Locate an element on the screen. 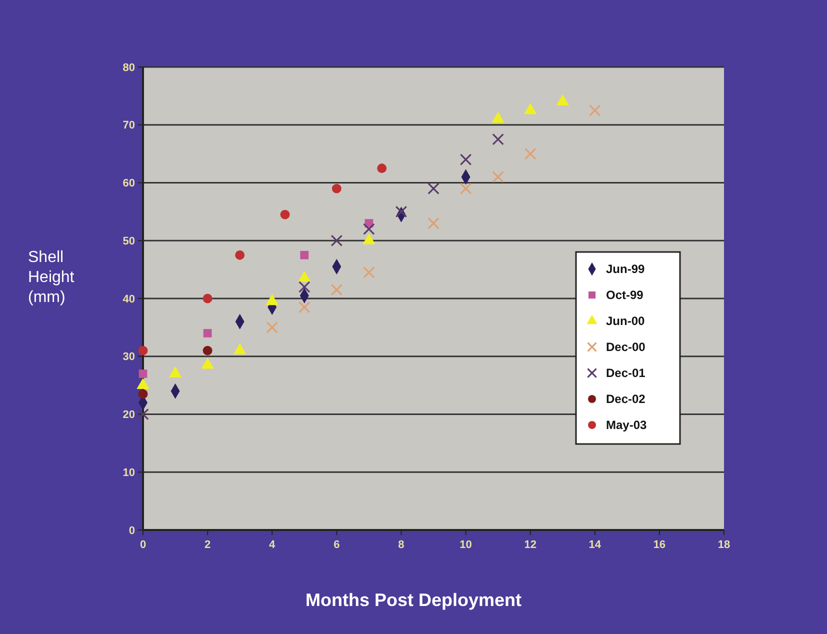  x-tick-label: 6 is located at coordinates (337, 545).